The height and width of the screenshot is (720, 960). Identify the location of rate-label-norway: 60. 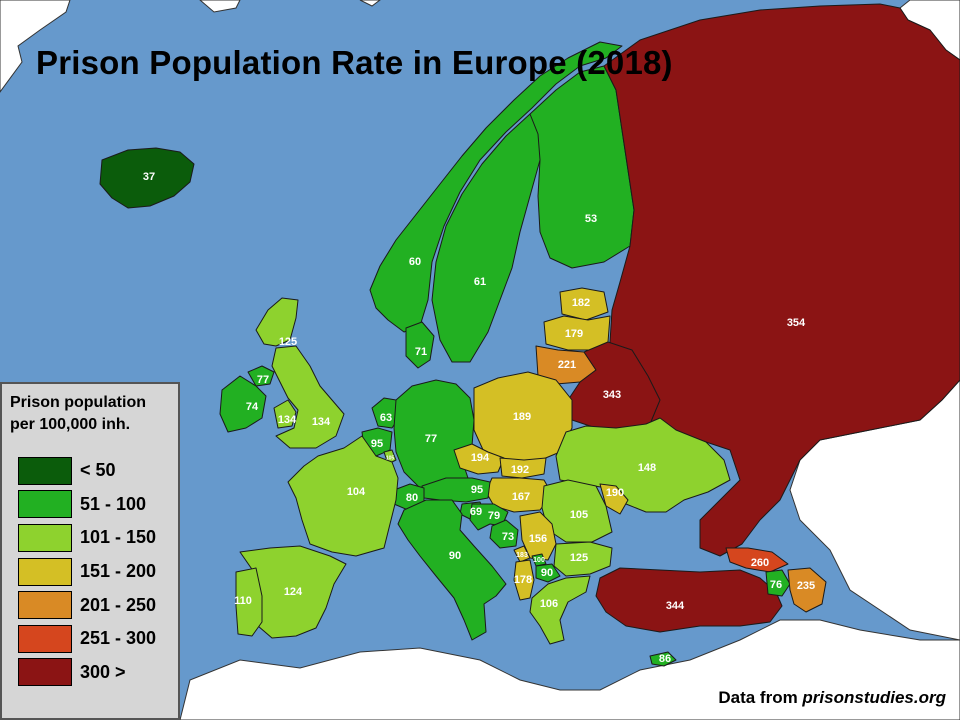
(415, 262).